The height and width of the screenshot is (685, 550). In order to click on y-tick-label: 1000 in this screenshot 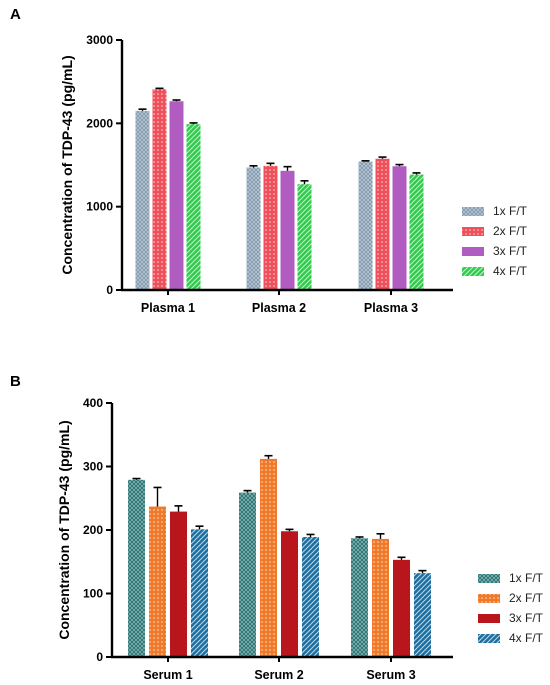, I will do `click(99, 207)`.